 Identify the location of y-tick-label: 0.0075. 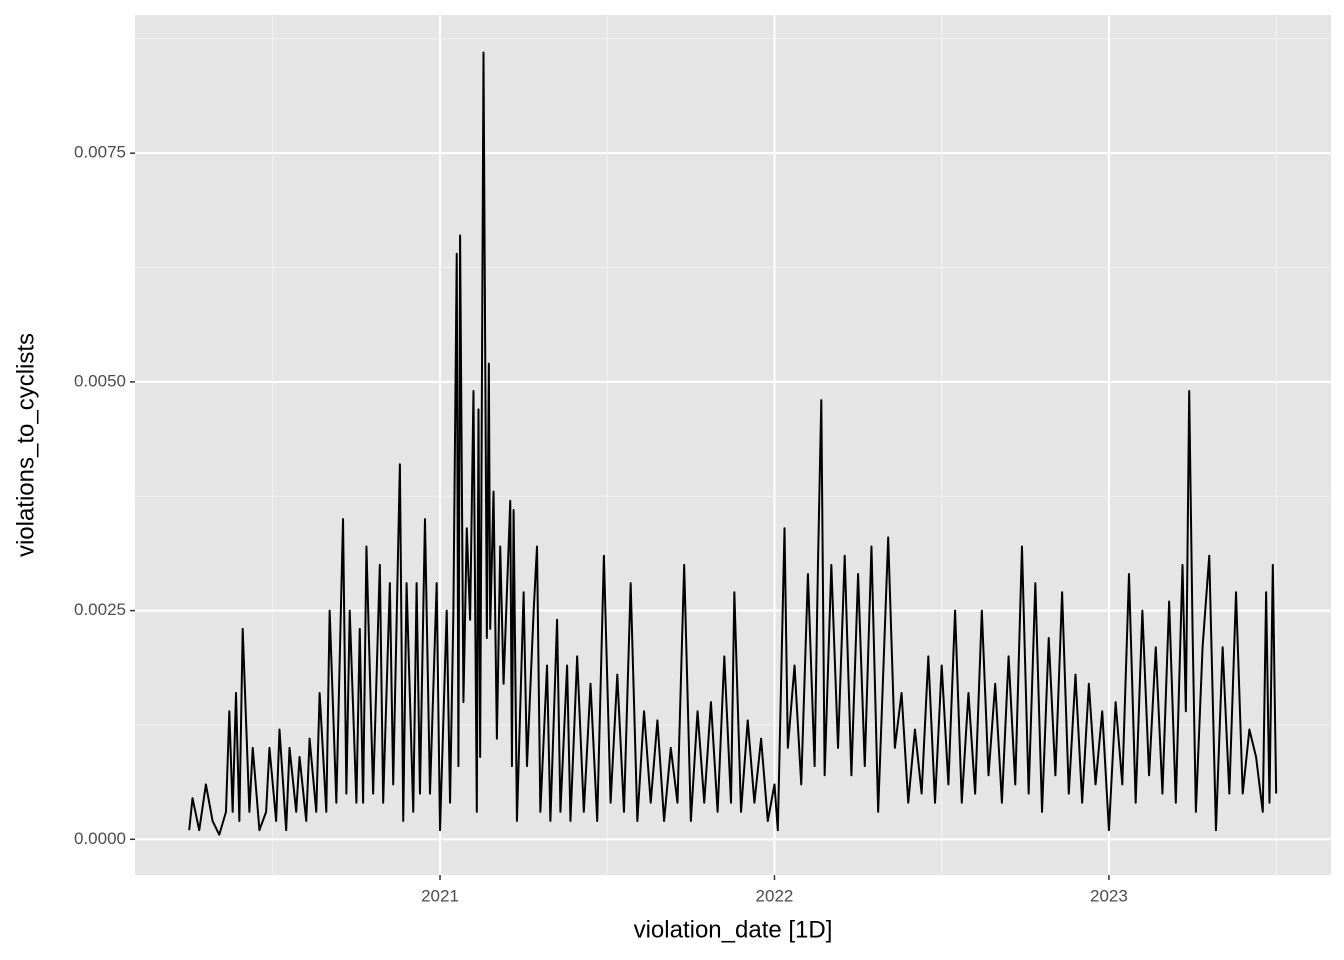
(100, 152).